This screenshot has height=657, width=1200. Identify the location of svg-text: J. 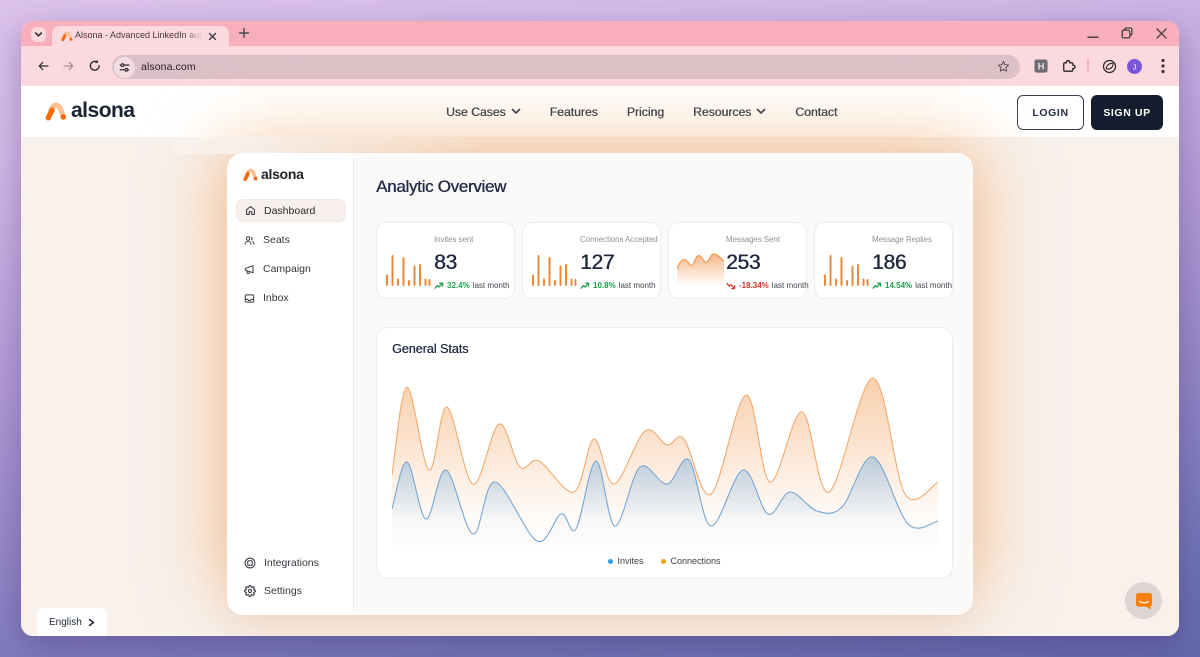
(1135, 66).